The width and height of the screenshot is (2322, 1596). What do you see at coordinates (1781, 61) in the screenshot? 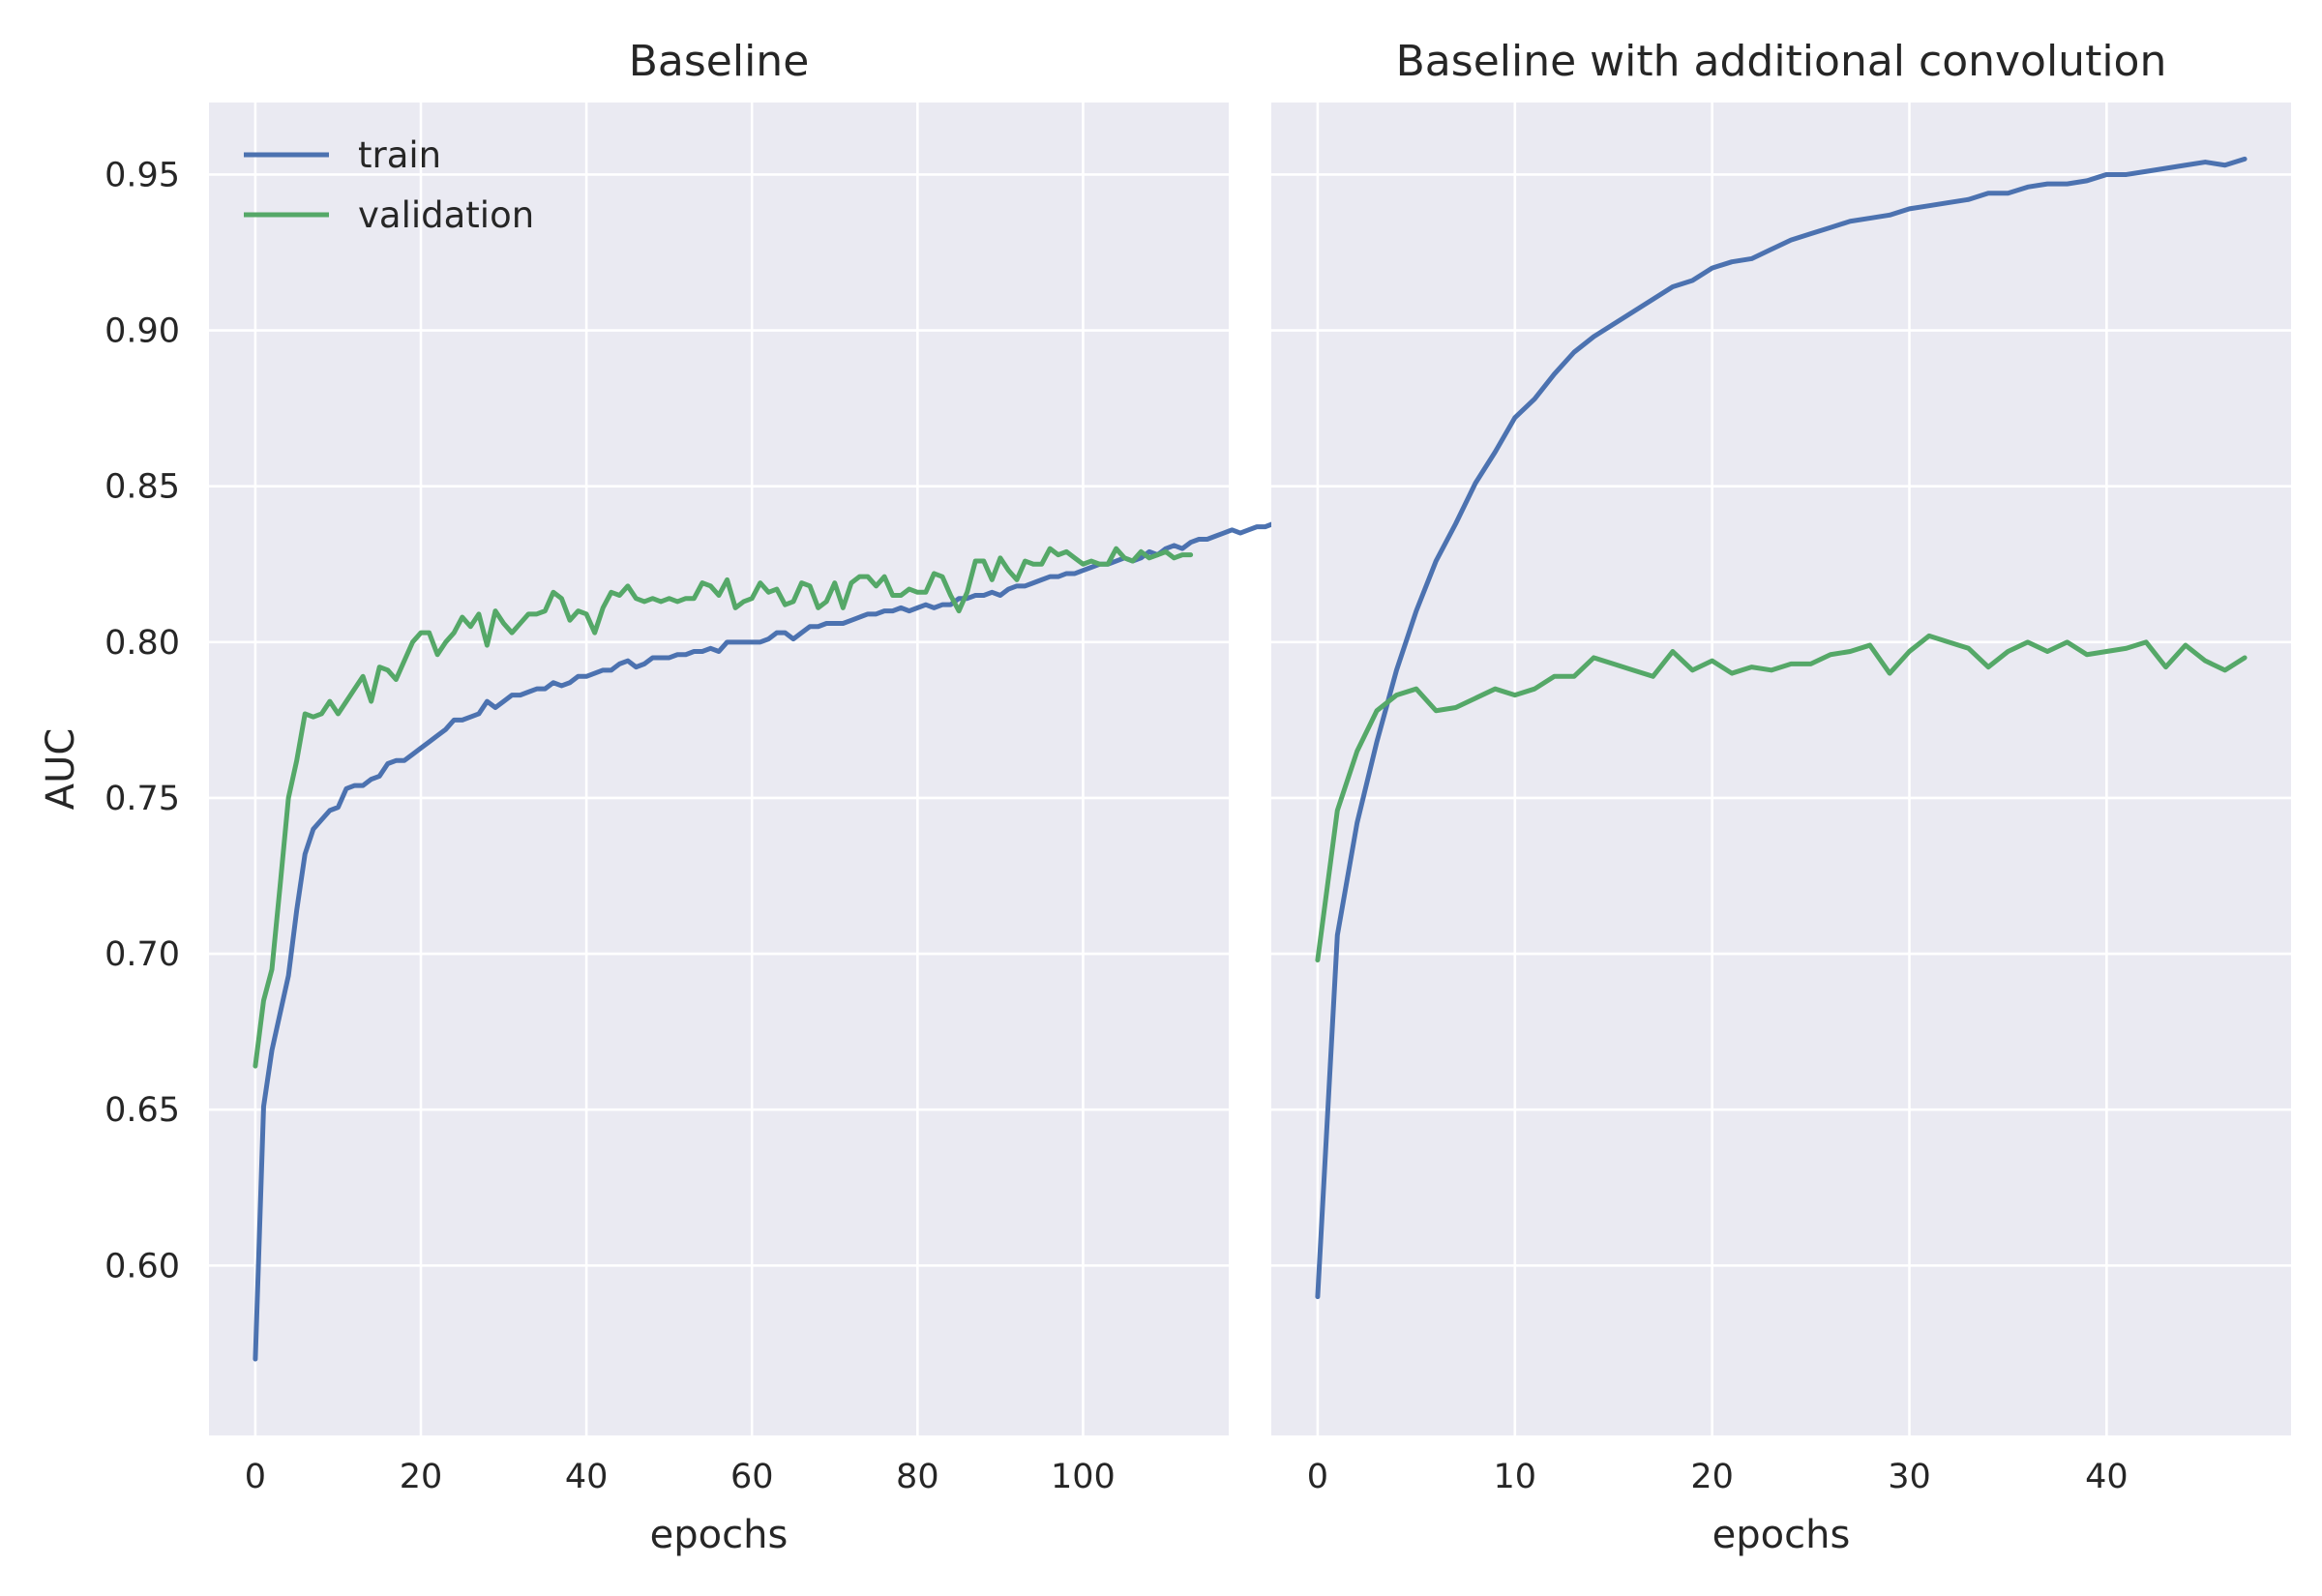
I see `chart-title-additional-convolution: Baseline with additional convolution` at bounding box center [1781, 61].